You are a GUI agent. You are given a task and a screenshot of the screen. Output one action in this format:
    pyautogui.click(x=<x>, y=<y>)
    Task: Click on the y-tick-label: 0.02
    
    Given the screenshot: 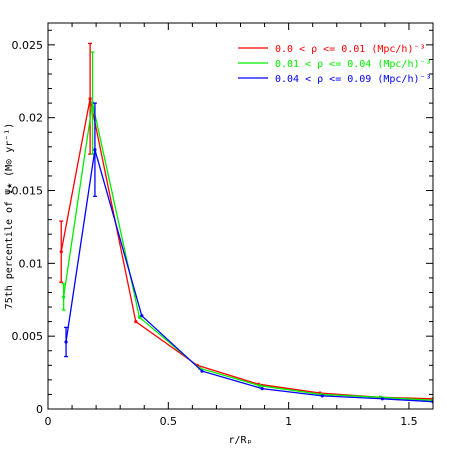 What is the action you would take?
    pyautogui.click(x=31, y=118)
    